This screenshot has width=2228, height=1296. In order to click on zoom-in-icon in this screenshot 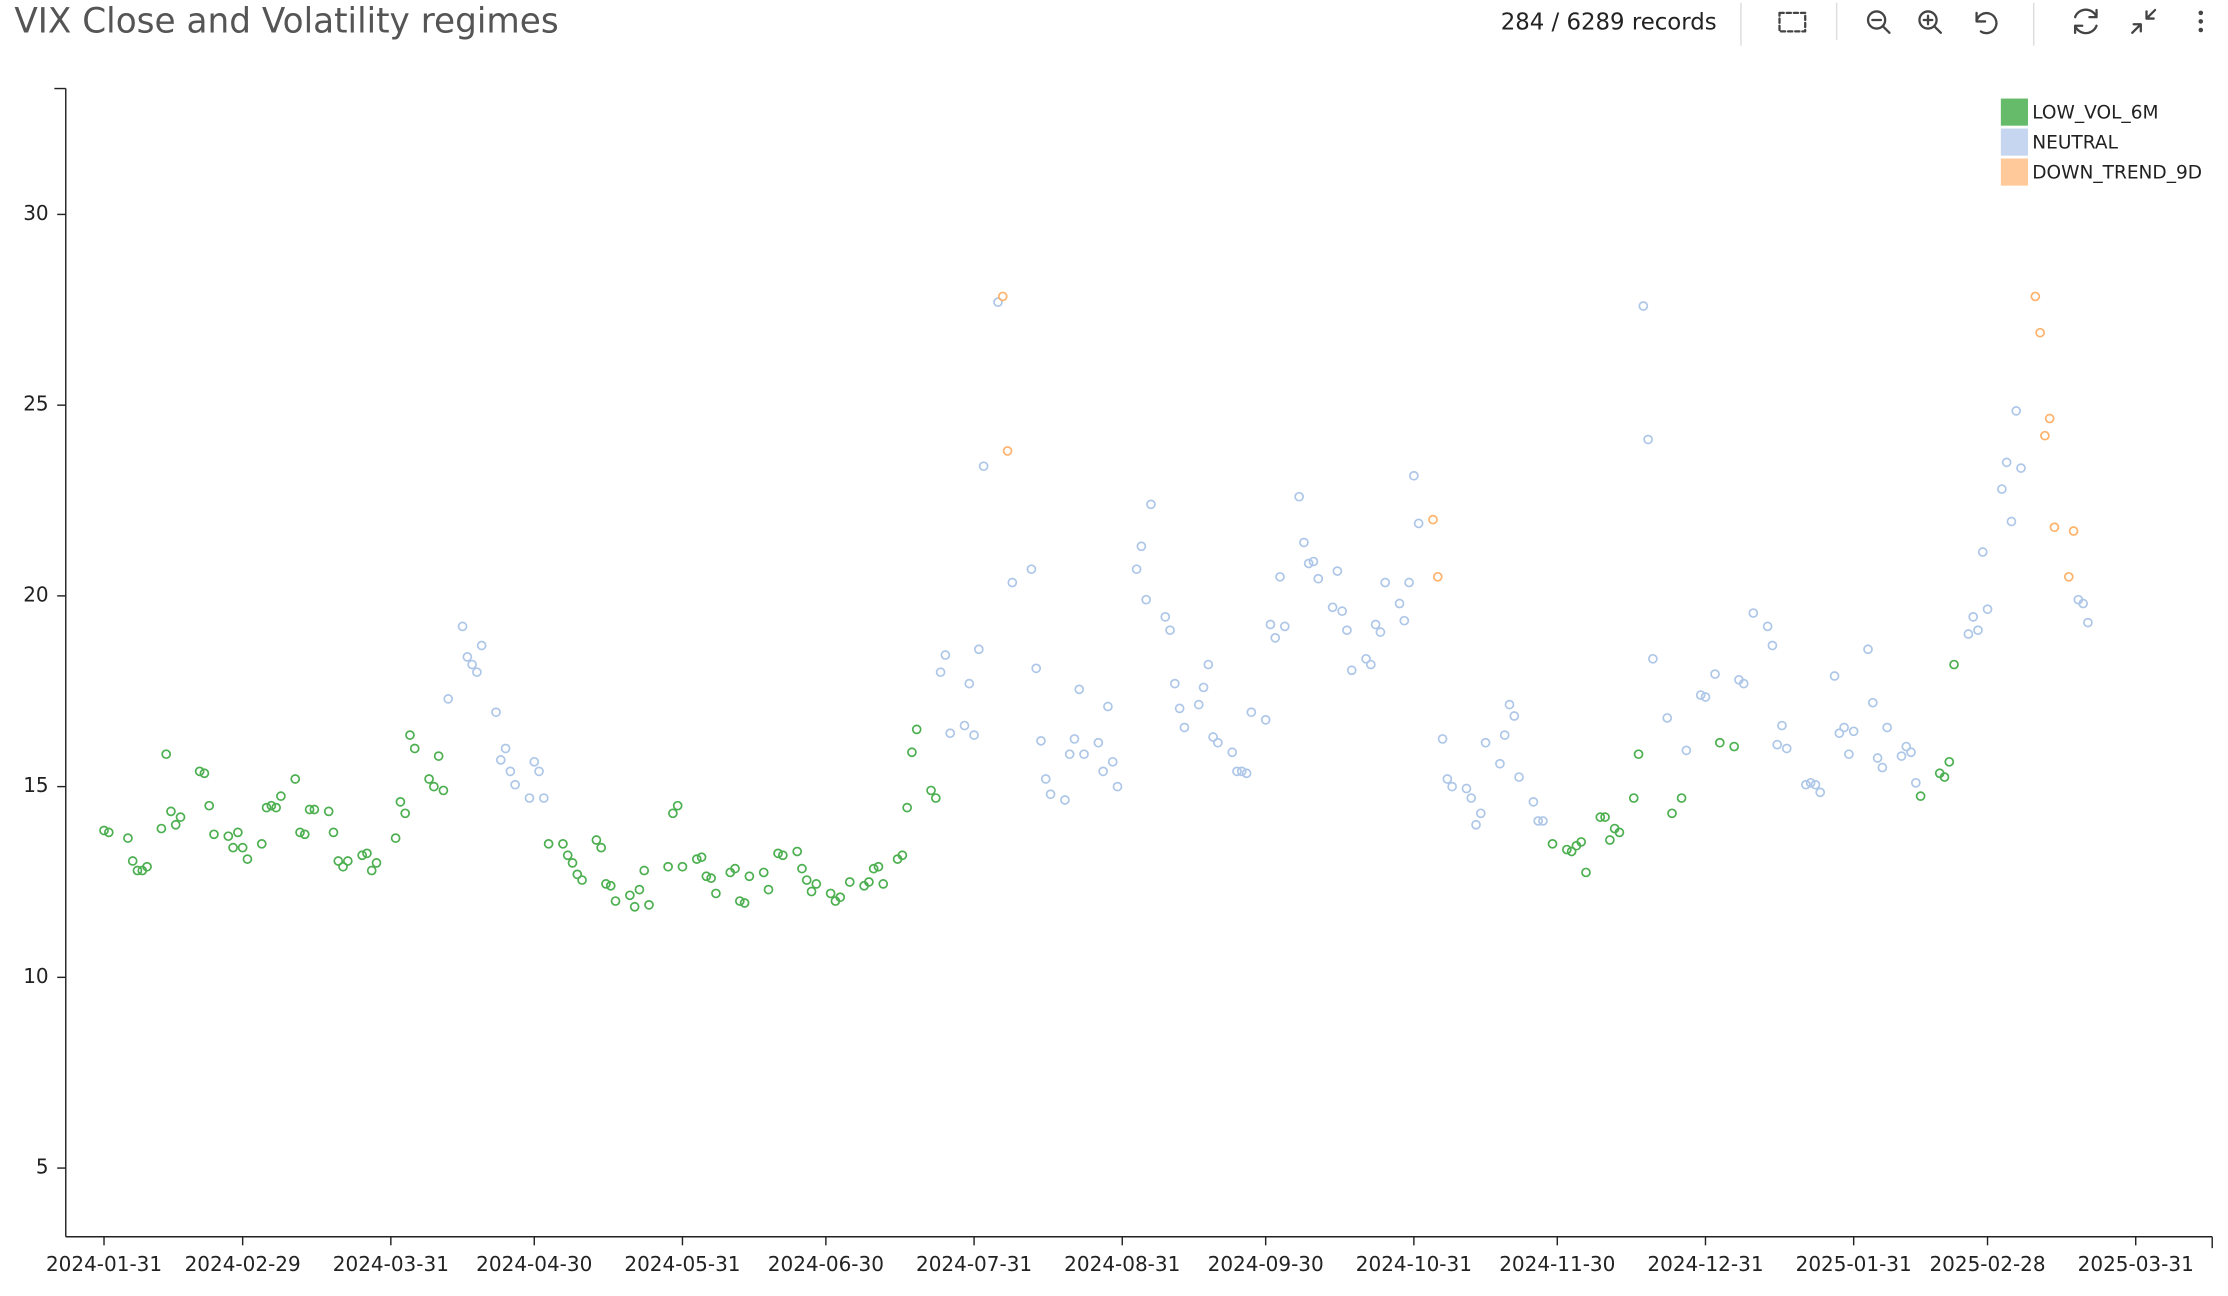, I will do `click(1930, 22)`.